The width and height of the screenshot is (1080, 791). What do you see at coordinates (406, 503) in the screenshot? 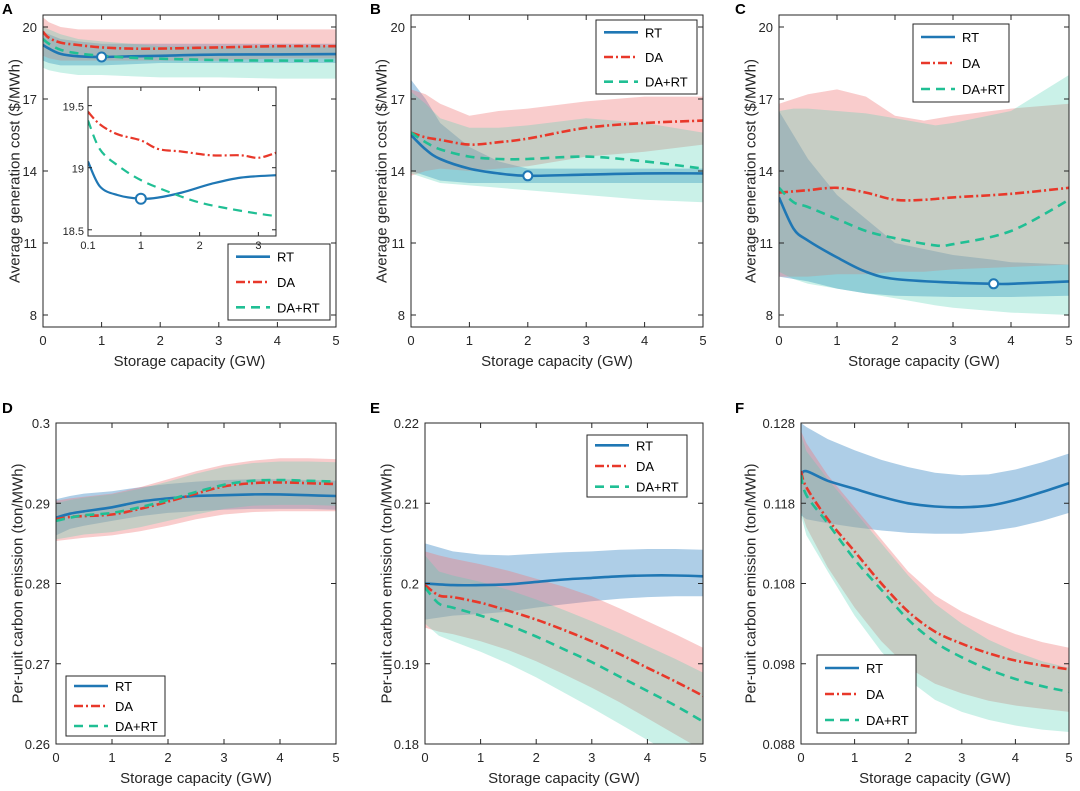
I see `y-tick-label: 0.21` at bounding box center [406, 503].